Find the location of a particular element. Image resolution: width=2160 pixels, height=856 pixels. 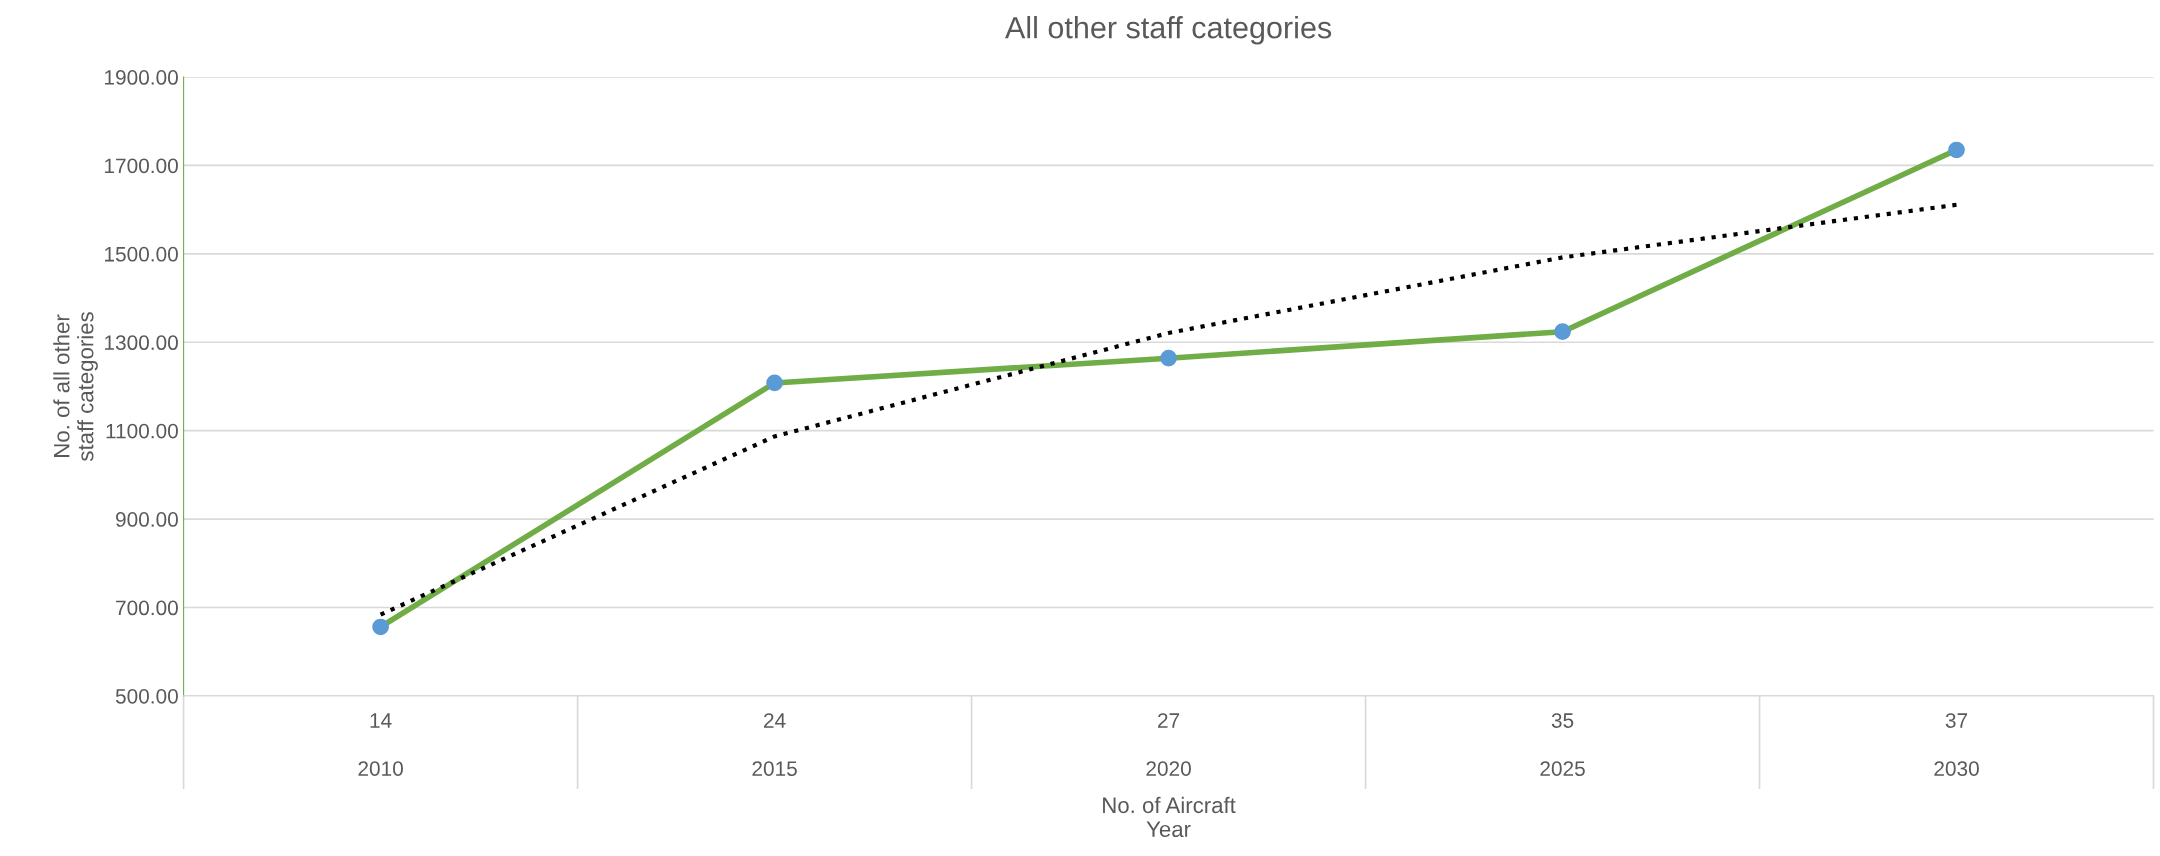

y-axis-title: No. of all other staff categories is located at coordinates (75, 387).